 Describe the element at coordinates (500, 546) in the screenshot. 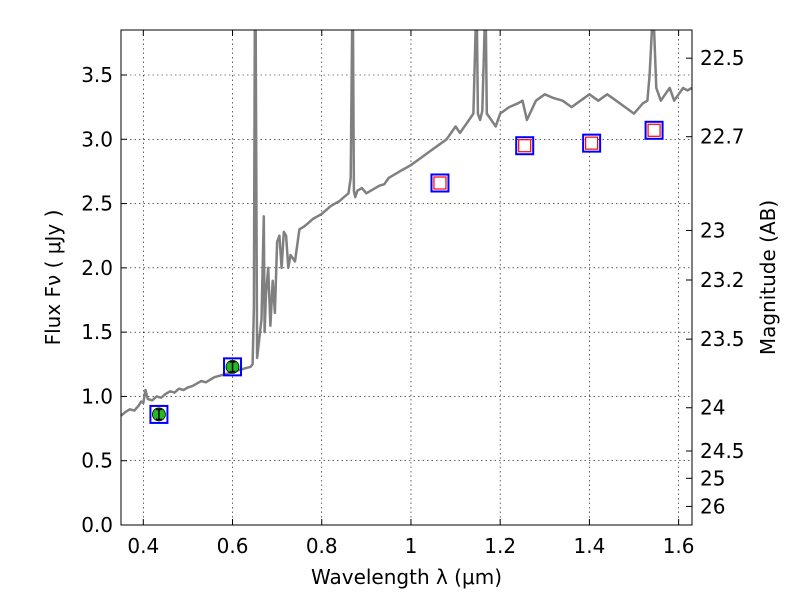

I see `x-tick-label: 1.2` at that location.